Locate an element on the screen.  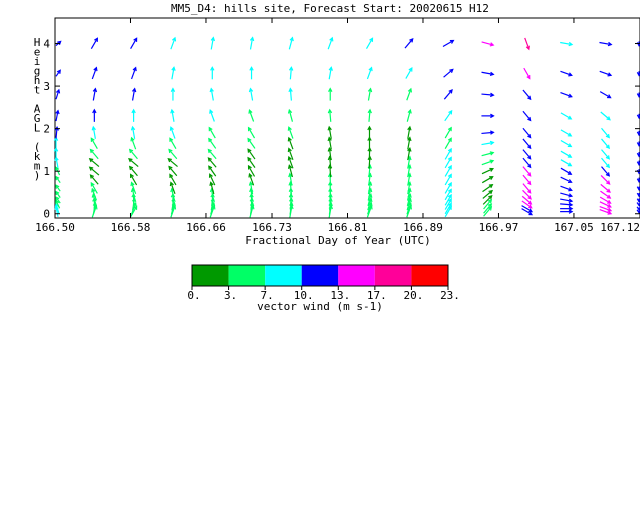
colorbar-tick-label: 17. is located at coordinates (377, 295).